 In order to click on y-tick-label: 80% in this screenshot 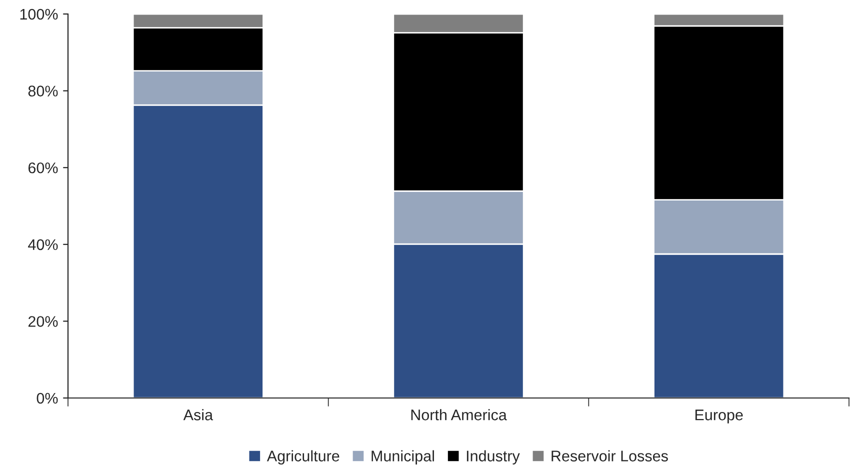, I will do `click(43, 91)`.